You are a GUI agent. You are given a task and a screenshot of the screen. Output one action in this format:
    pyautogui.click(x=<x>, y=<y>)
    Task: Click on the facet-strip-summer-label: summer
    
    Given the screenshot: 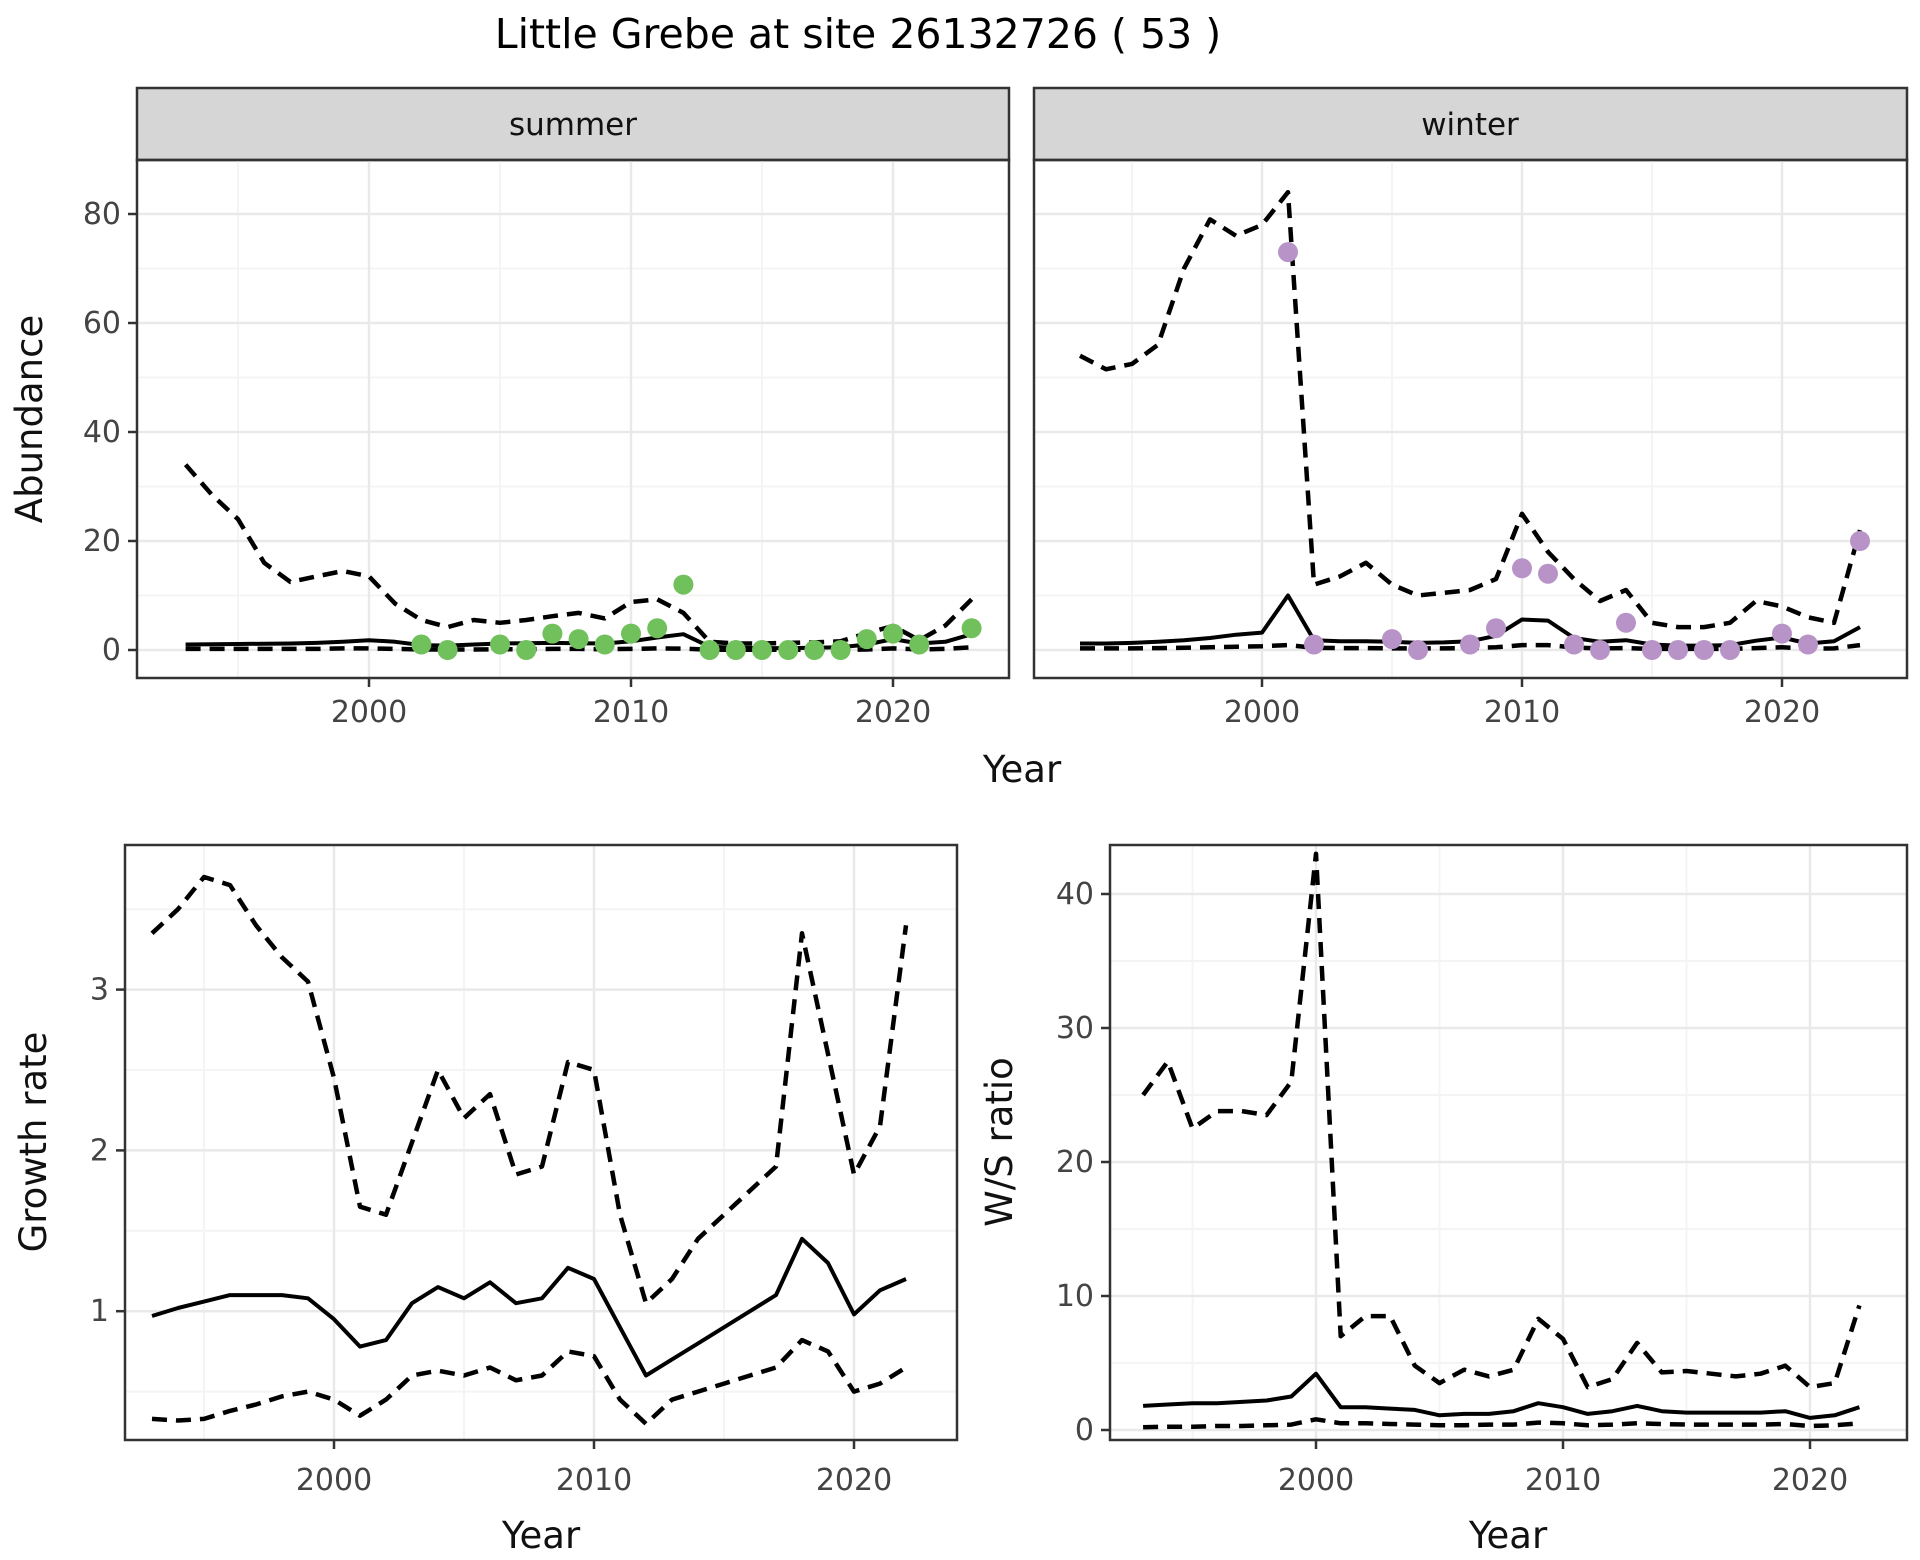 What is the action you would take?
    pyautogui.click(x=573, y=125)
    